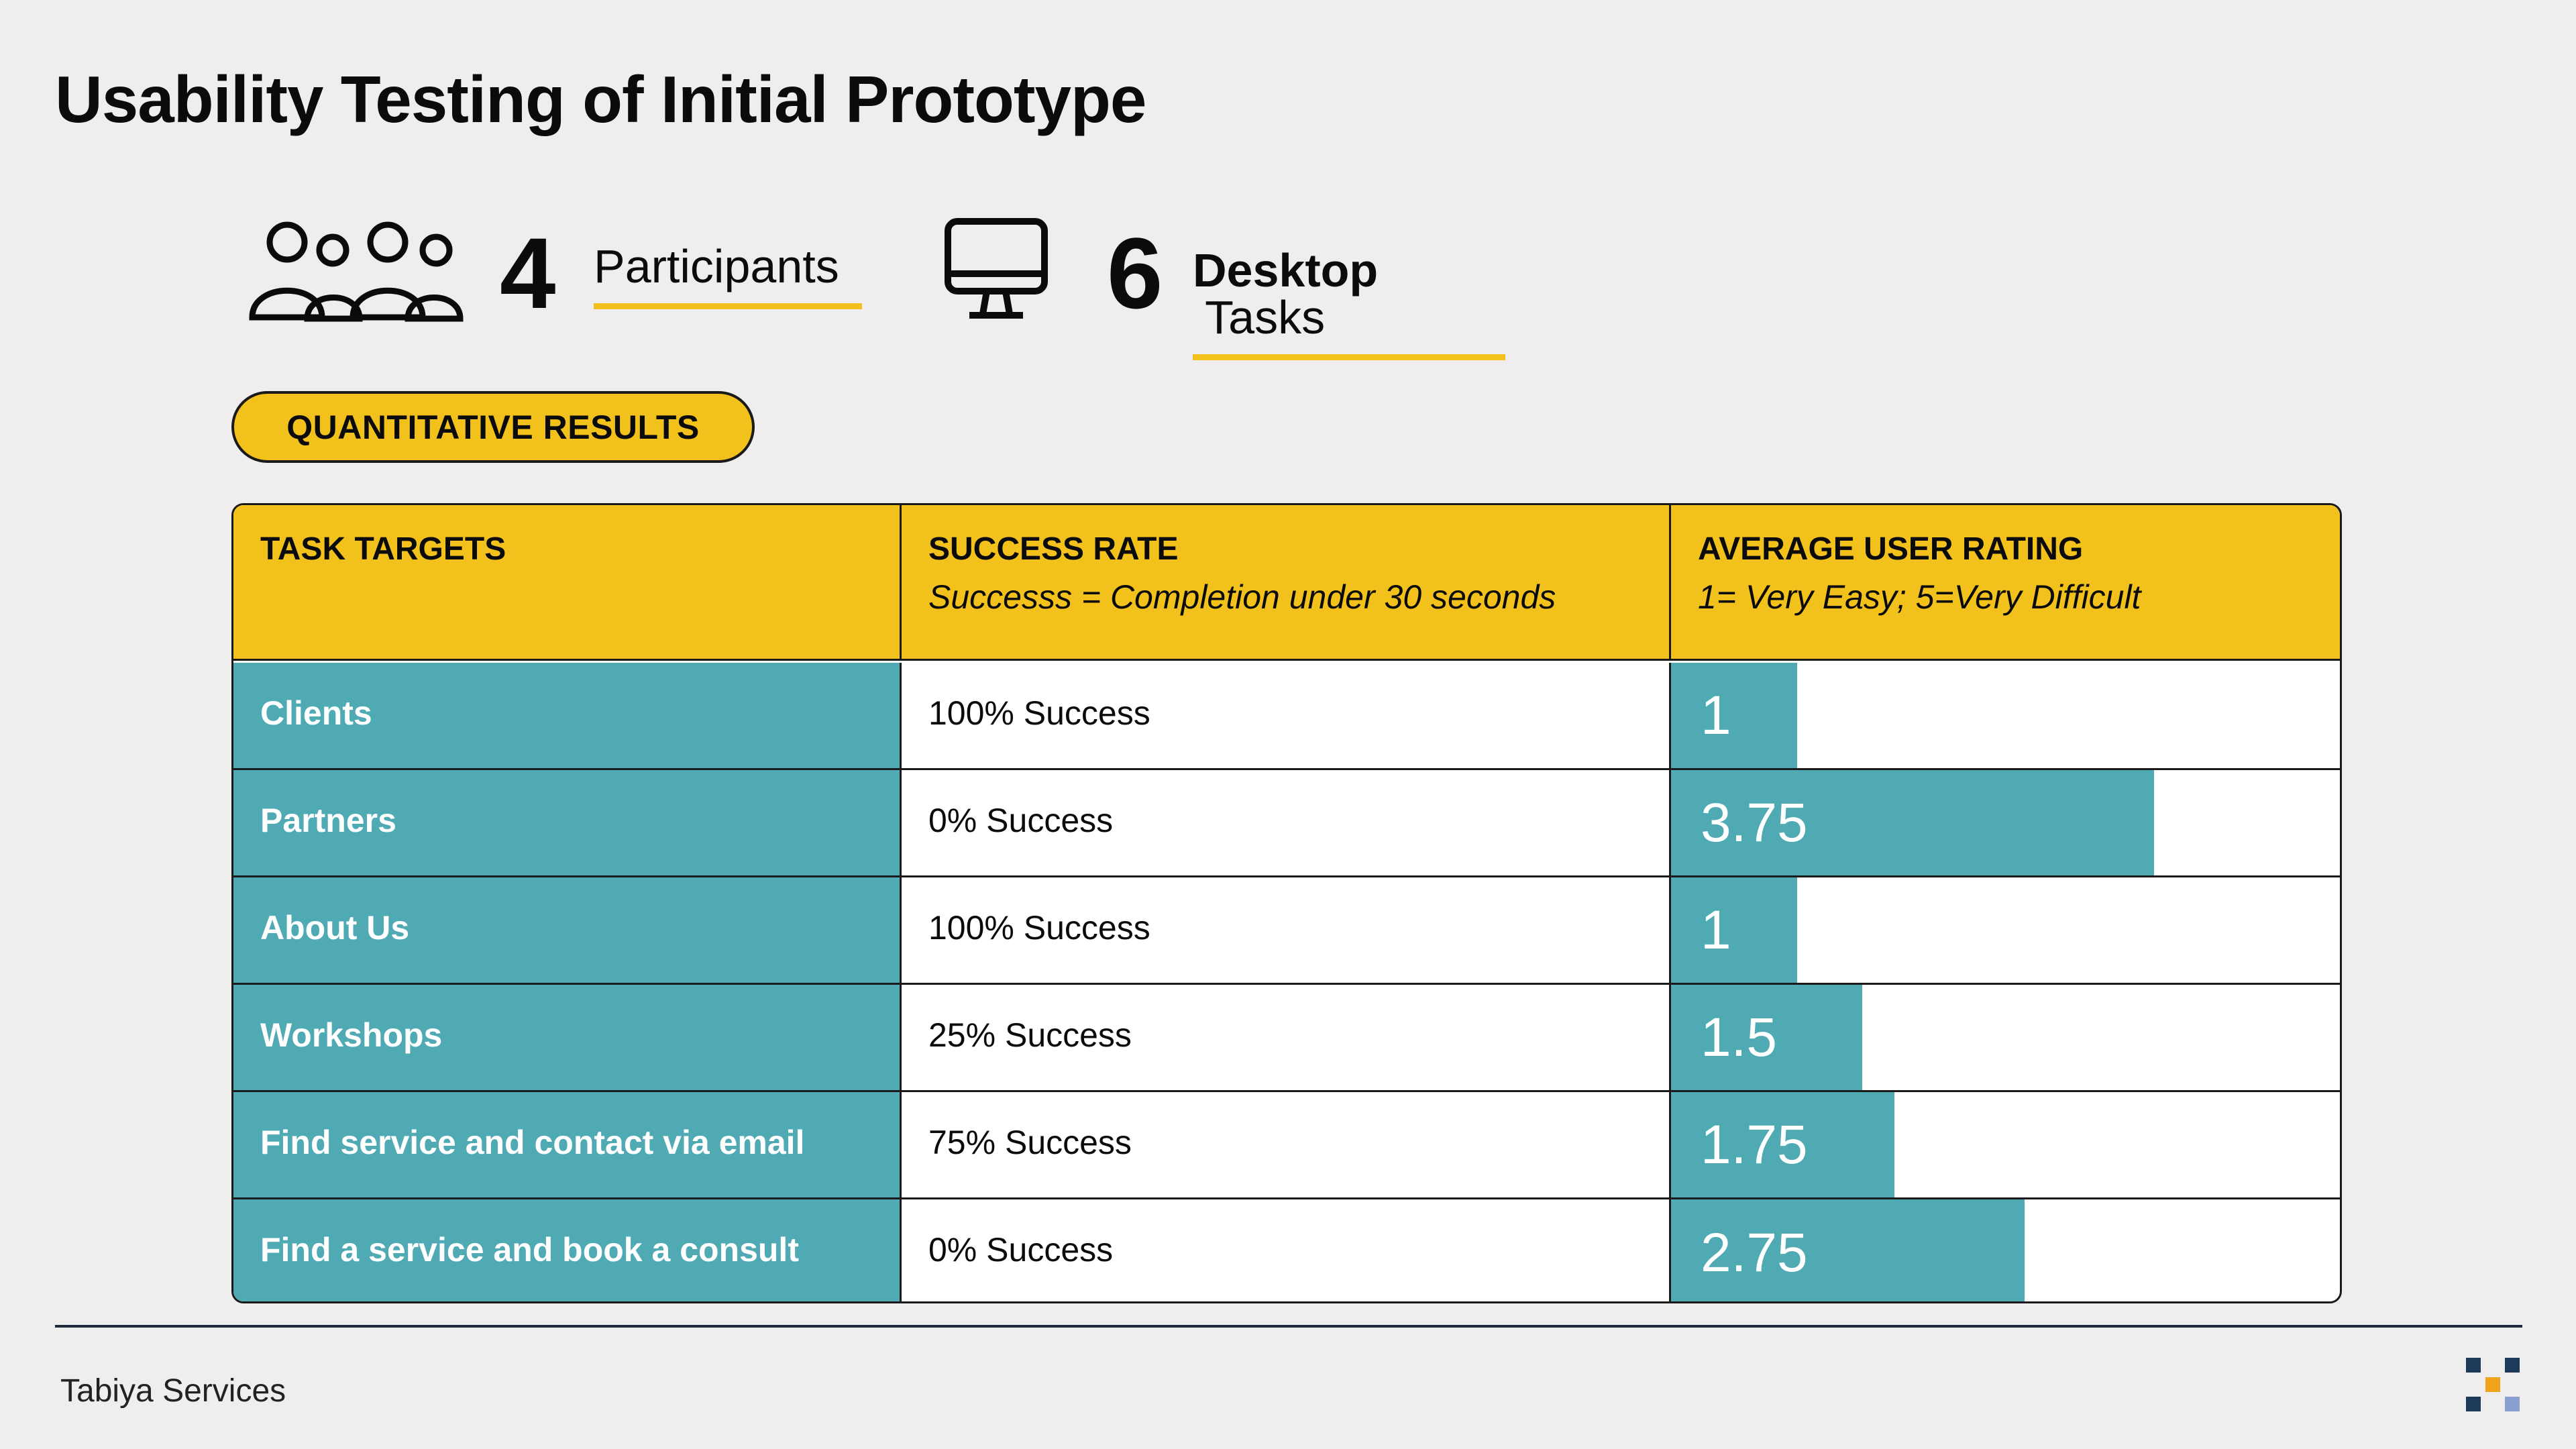 This screenshot has width=2576, height=1449. Describe the element at coordinates (1754, 1252) in the screenshot. I see `rating-value: 2.75` at that location.